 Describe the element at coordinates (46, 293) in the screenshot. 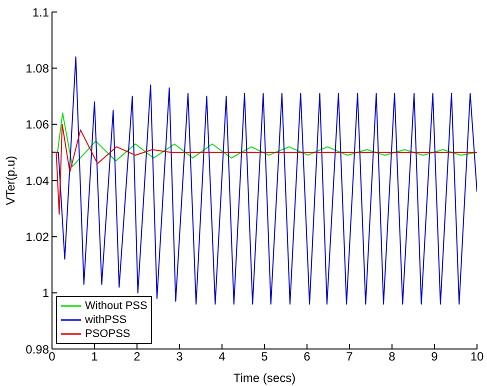

I see `y-tick-label: 1` at that location.